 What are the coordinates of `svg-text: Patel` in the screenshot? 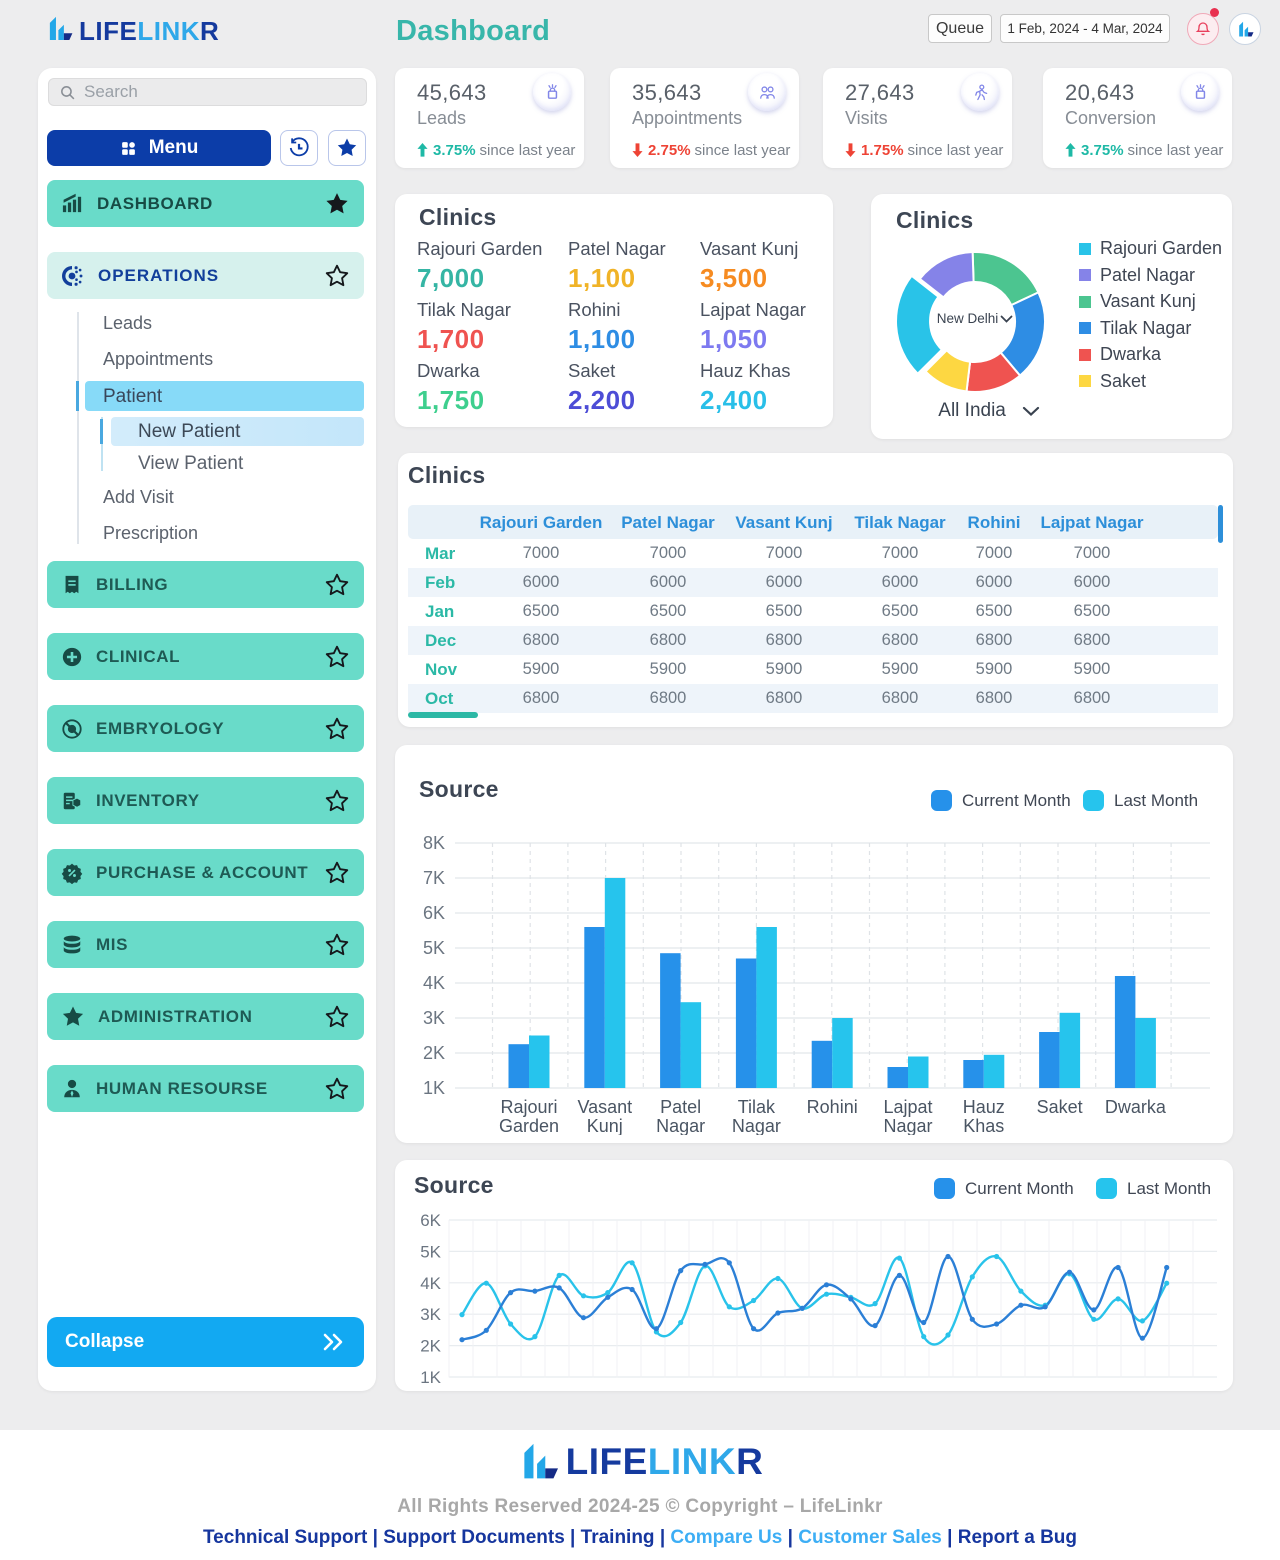 It's located at (680, 1107).